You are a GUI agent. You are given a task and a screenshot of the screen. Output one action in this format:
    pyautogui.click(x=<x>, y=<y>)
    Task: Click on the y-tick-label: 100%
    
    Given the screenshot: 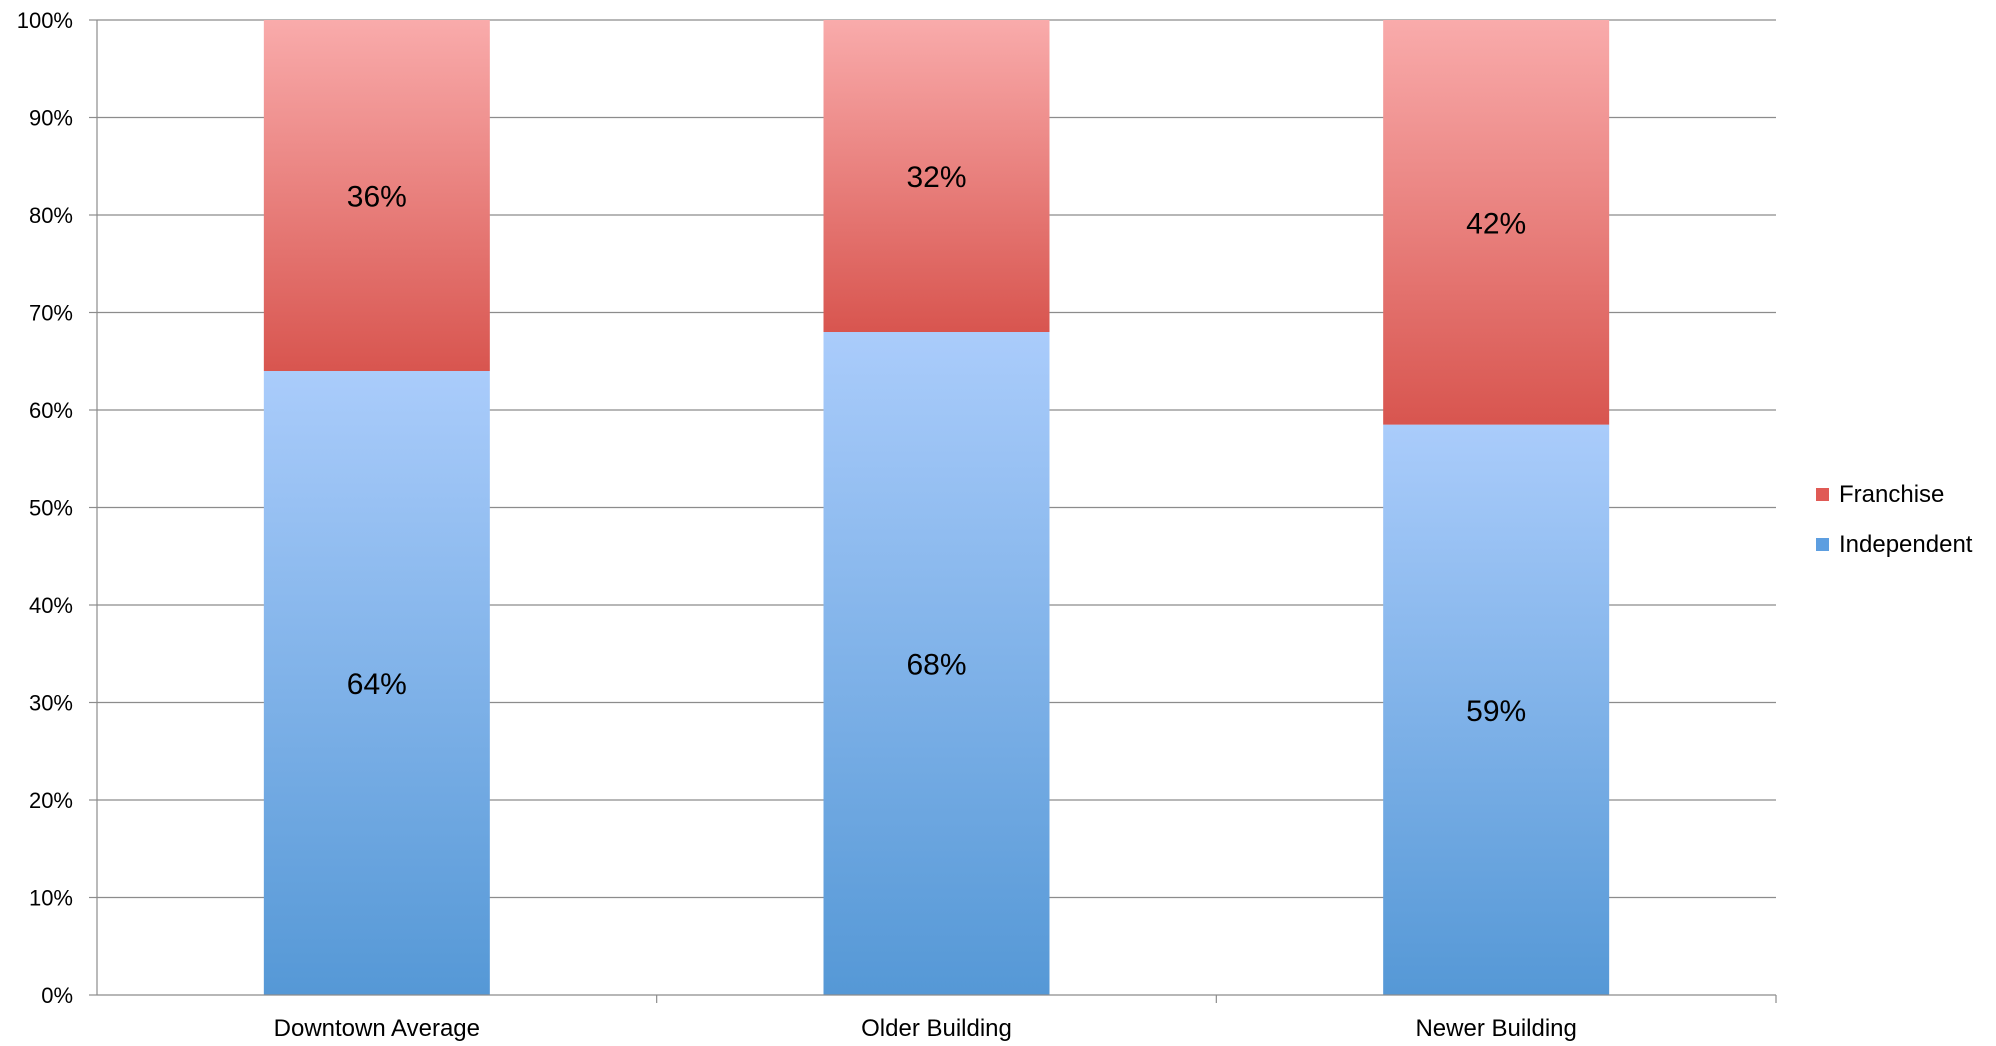 What is the action you would take?
    pyautogui.click(x=45, y=20)
    